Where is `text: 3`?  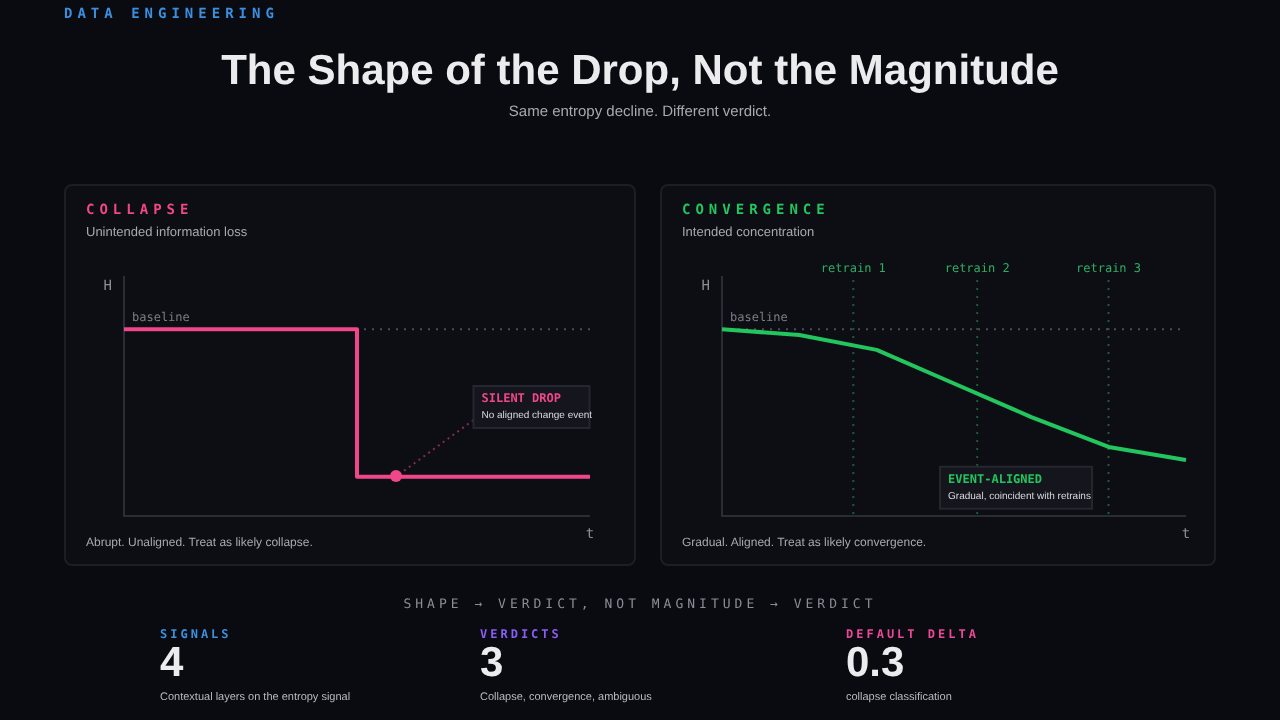 text: 3 is located at coordinates (493, 663).